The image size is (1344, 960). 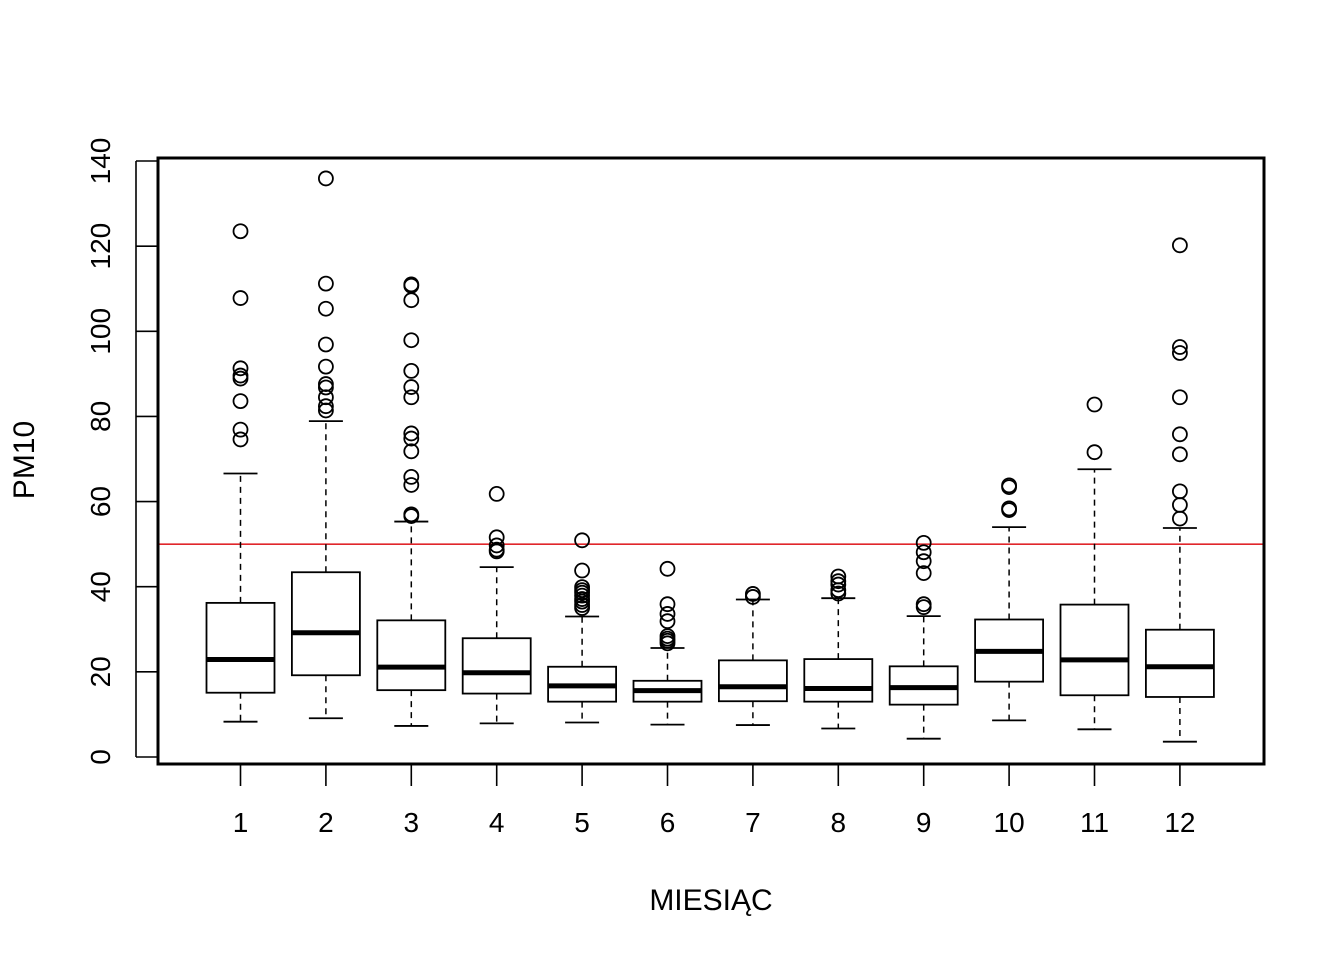 I want to click on y-tick-label: 0, so click(x=100, y=757).